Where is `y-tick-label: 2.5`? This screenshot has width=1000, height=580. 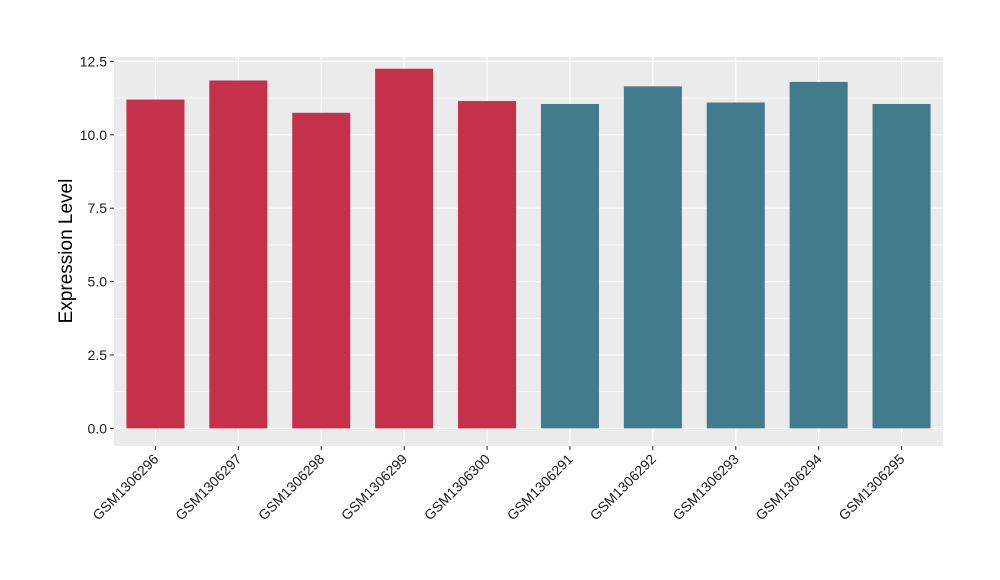 y-tick-label: 2.5 is located at coordinates (98, 355).